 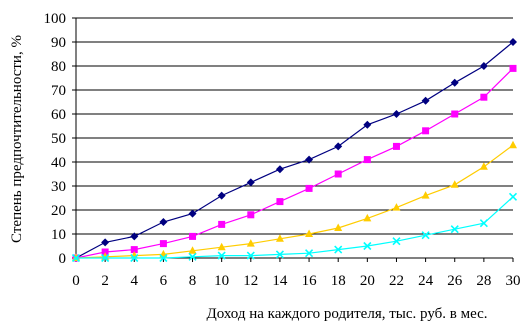 What do you see at coordinates (426, 281) in the screenshot?
I see `x-tick-label: 24` at bounding box center [426, 281].